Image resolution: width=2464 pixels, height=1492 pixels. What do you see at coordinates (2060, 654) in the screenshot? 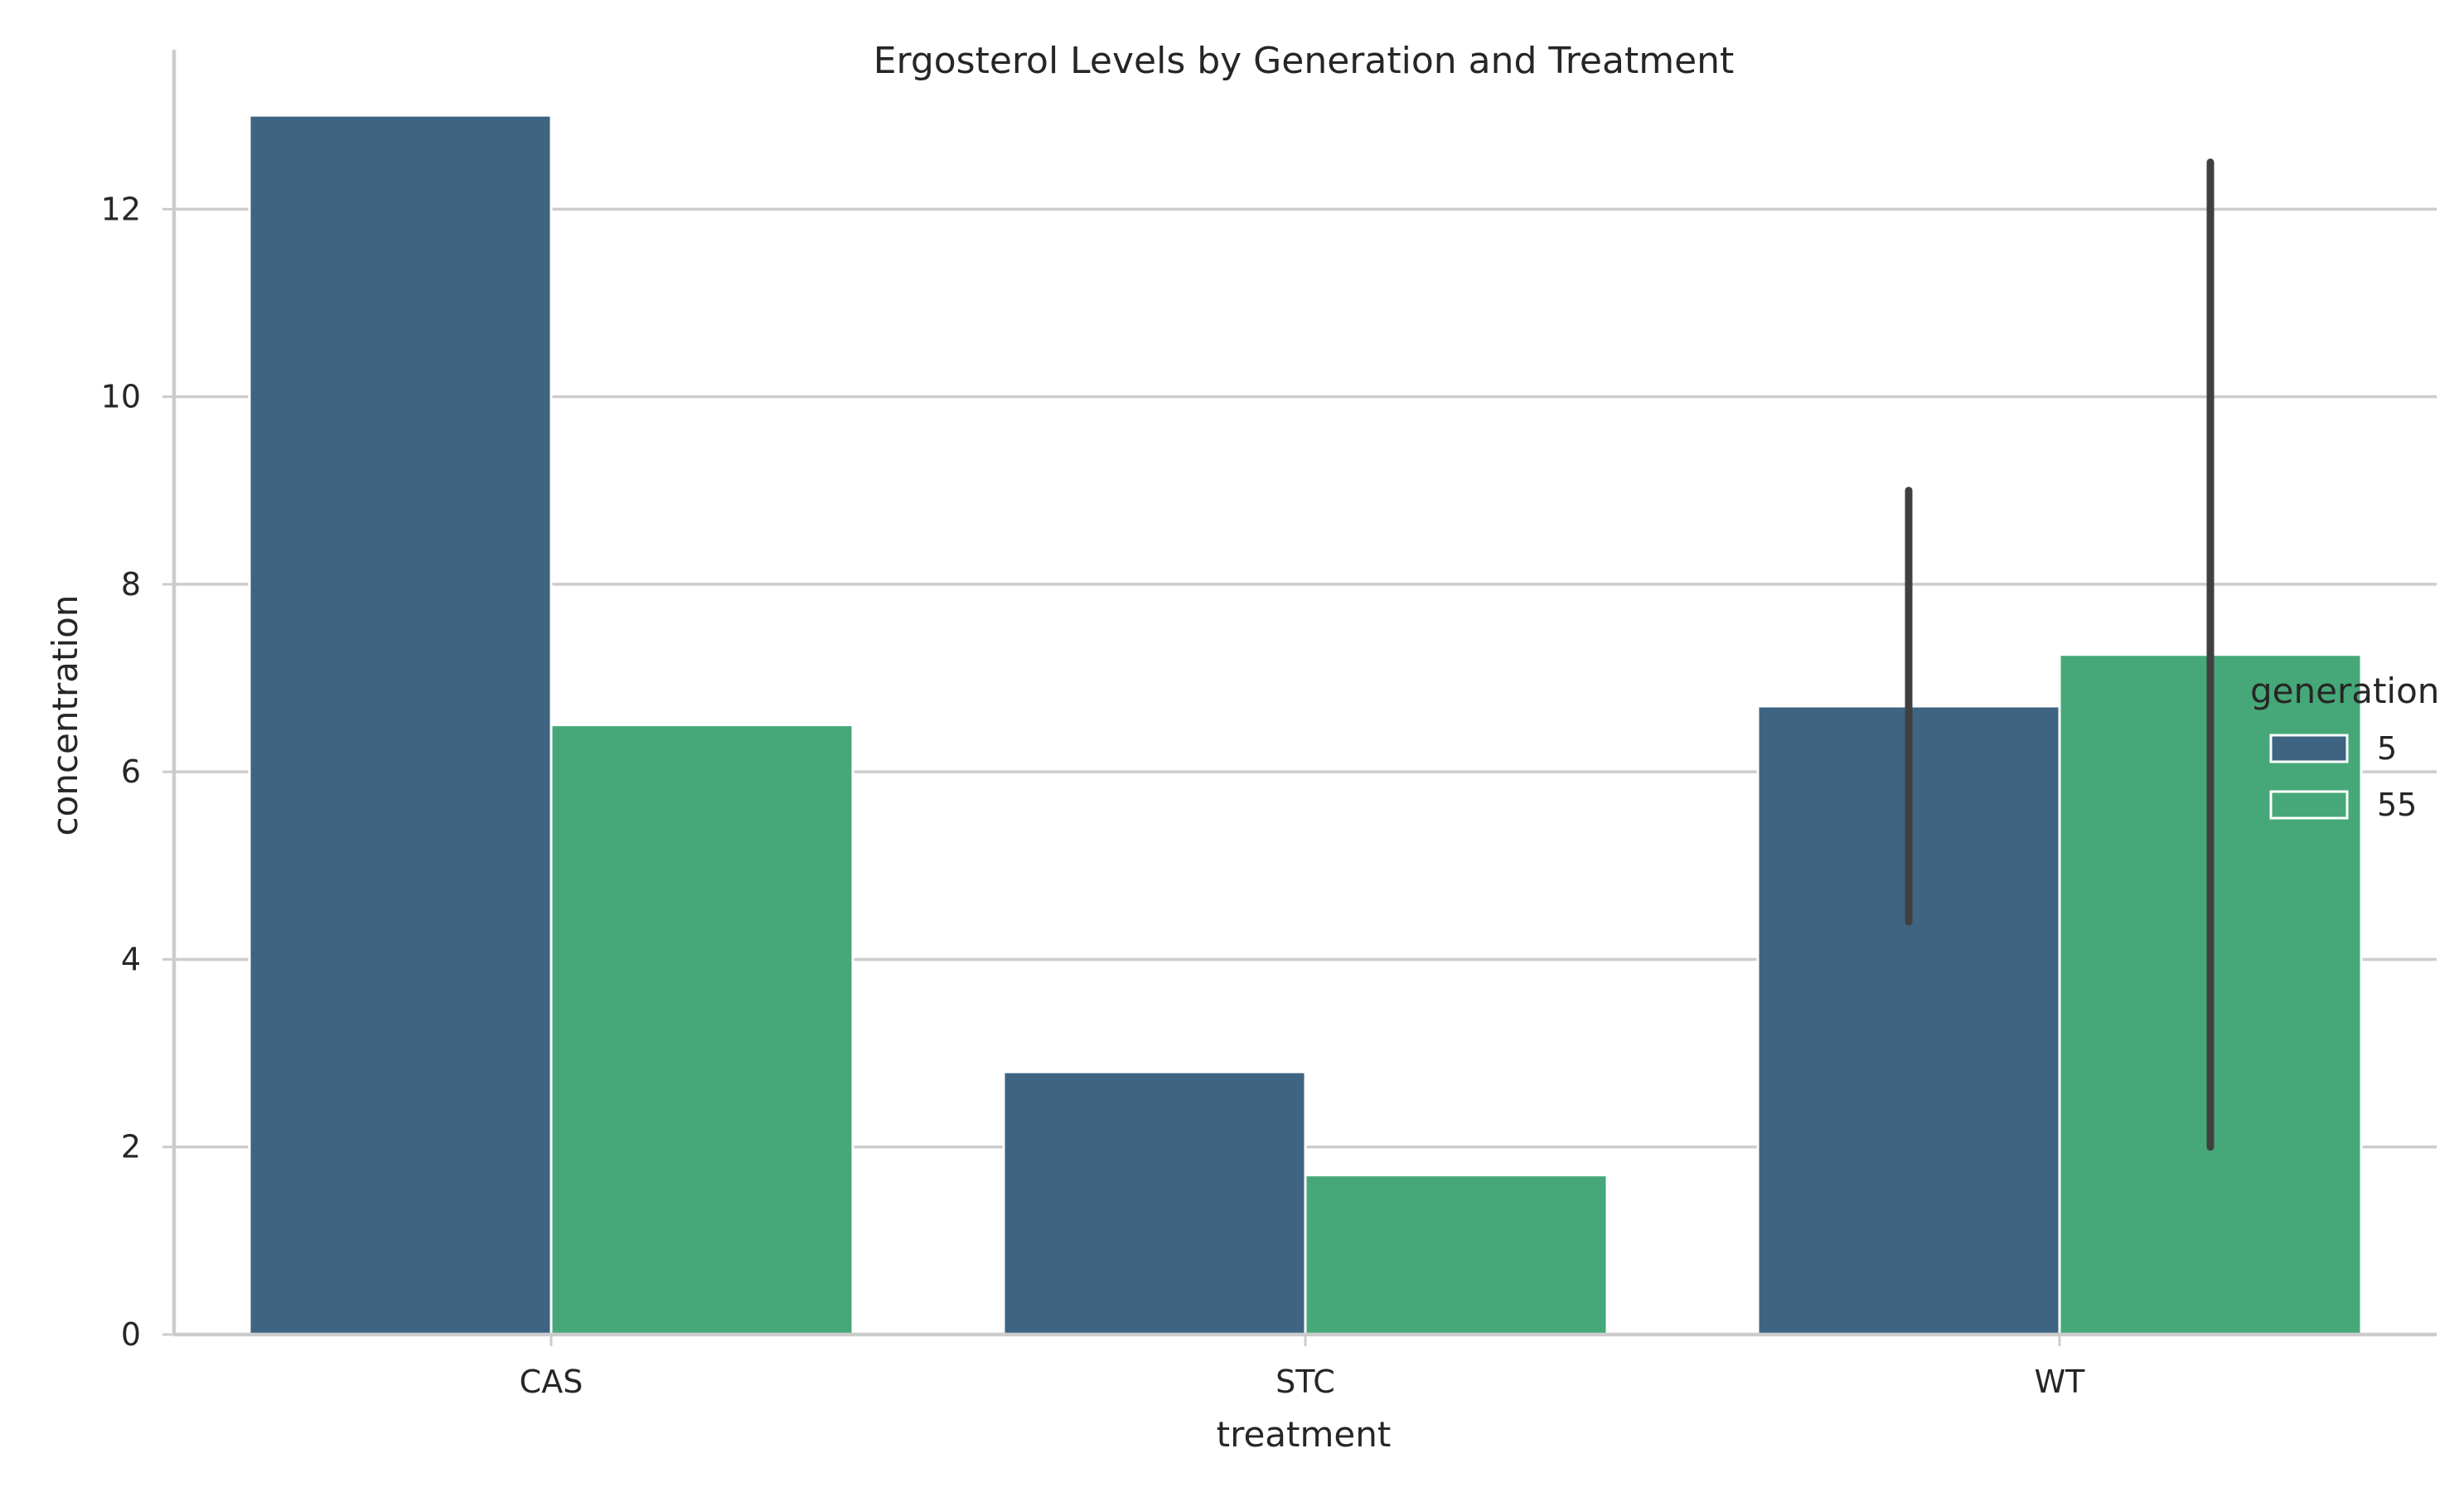
I see `error-bars` at bounding box center [2060, 654].